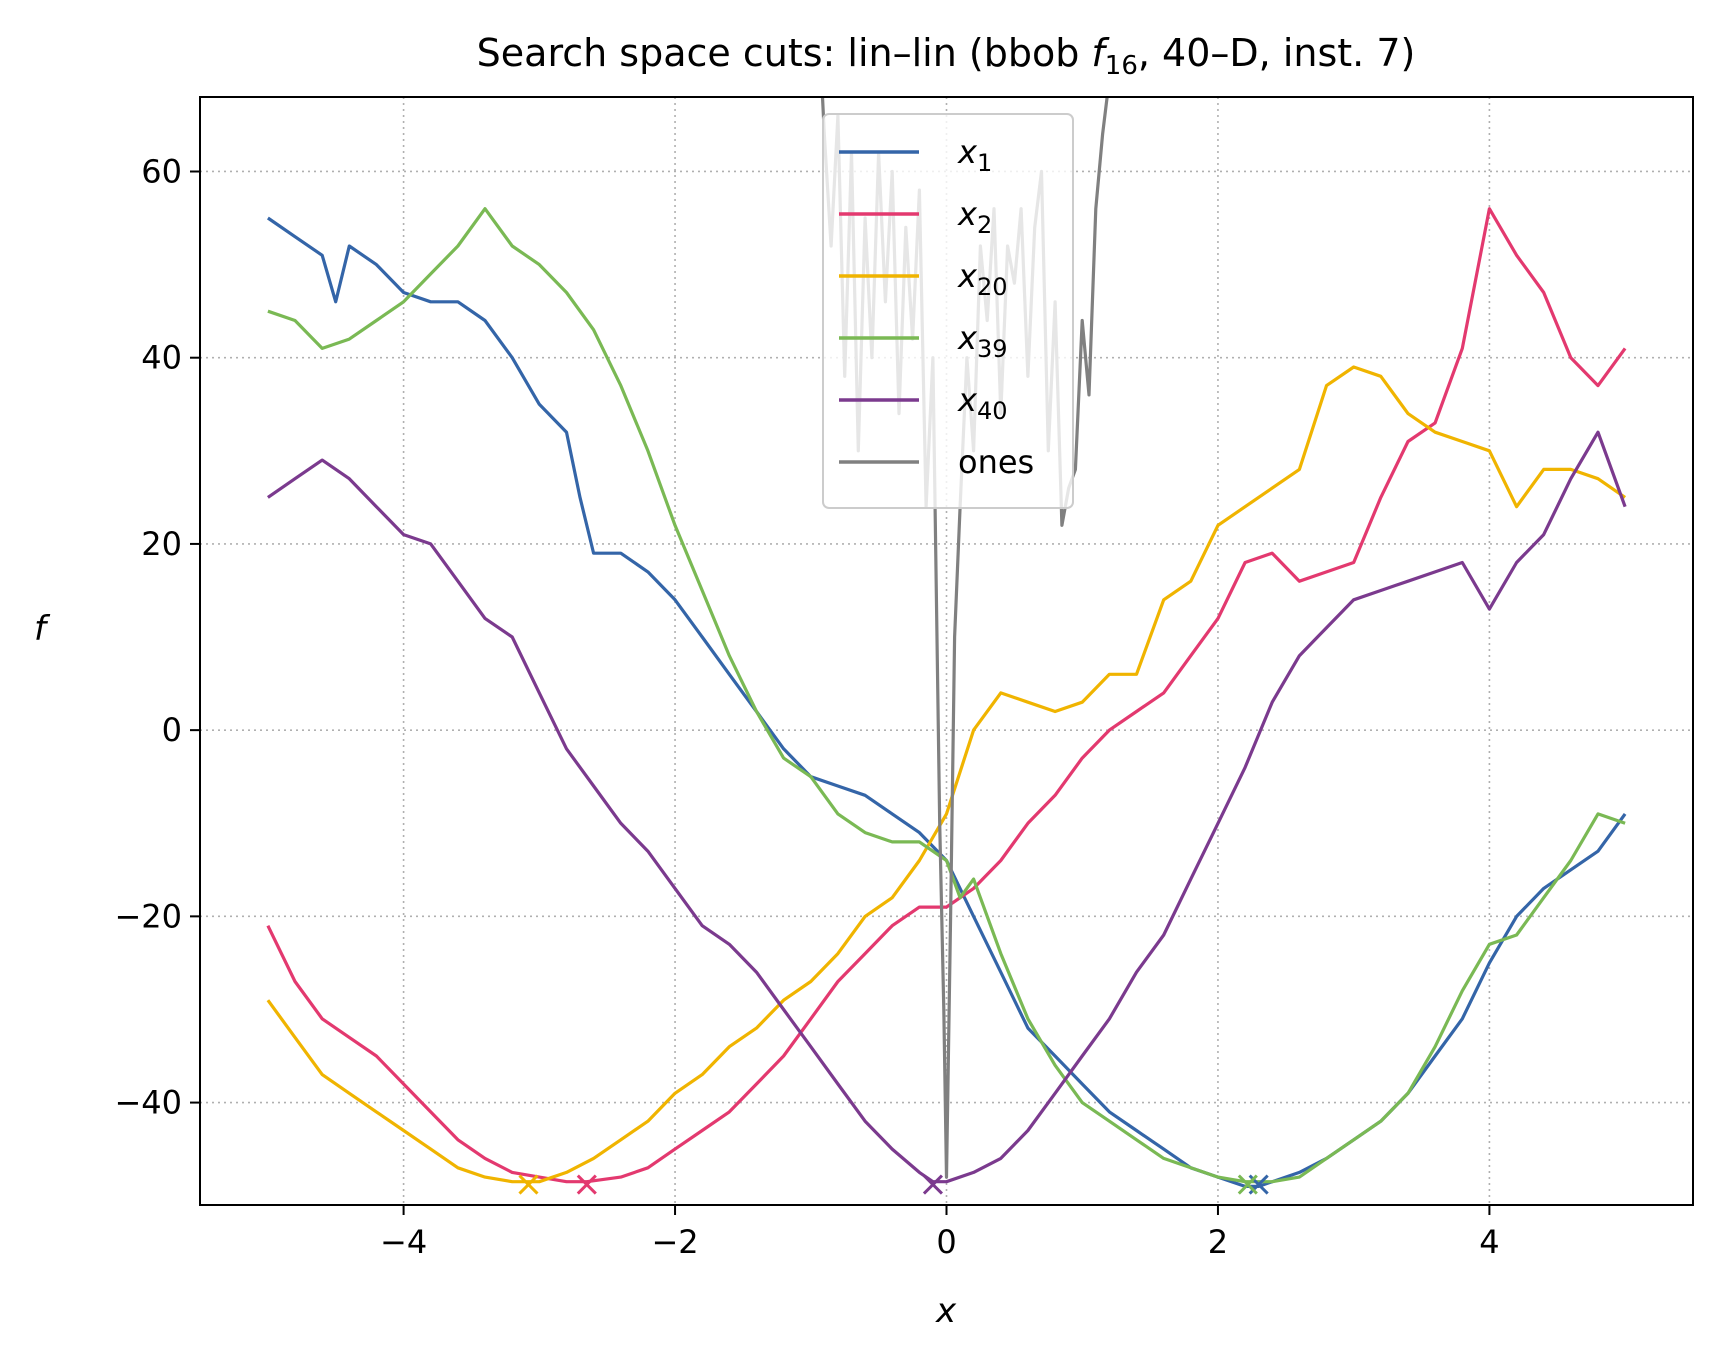  Describe the element at coordinates (1489, 1242) in the screenshot. I see `x-tick-label: 4` at that location.